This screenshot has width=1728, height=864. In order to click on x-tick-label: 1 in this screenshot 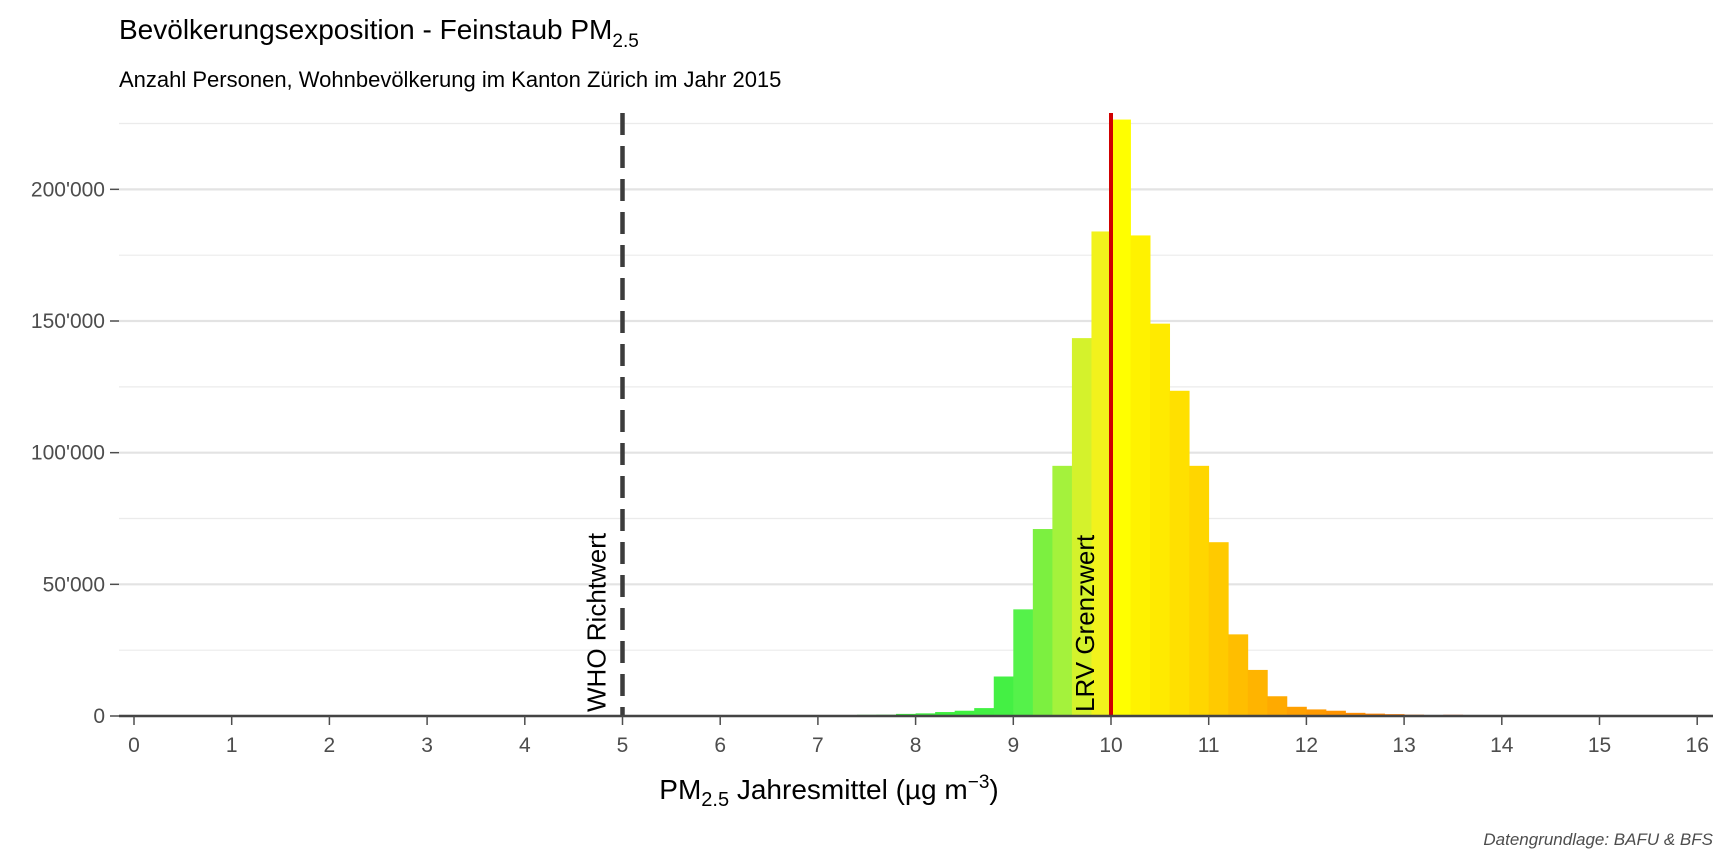, I will do `click(232, 745)`.